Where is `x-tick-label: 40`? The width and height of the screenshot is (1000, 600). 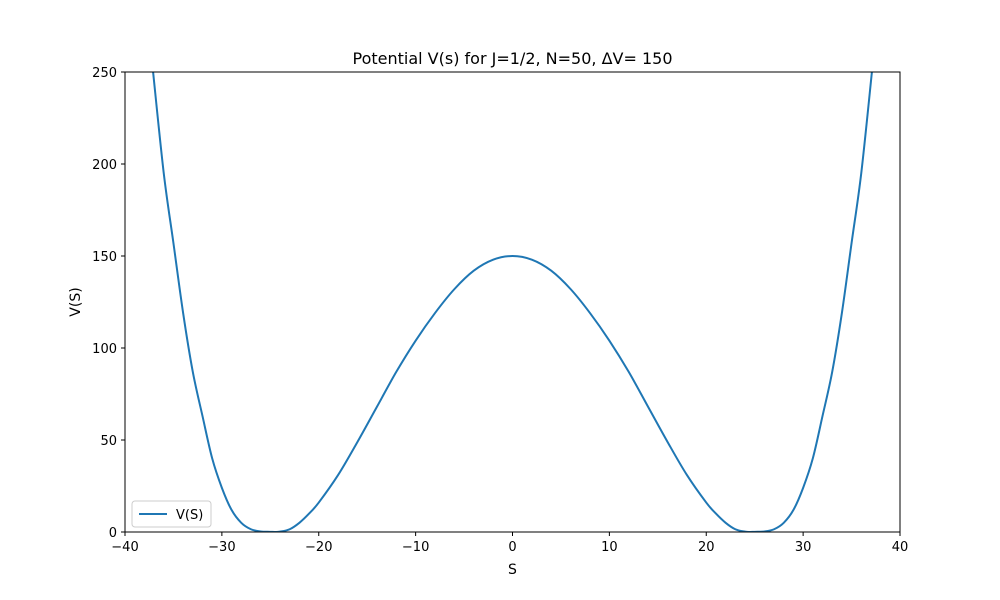 x-tick-label: 40 is located at coordinates (900, 547).